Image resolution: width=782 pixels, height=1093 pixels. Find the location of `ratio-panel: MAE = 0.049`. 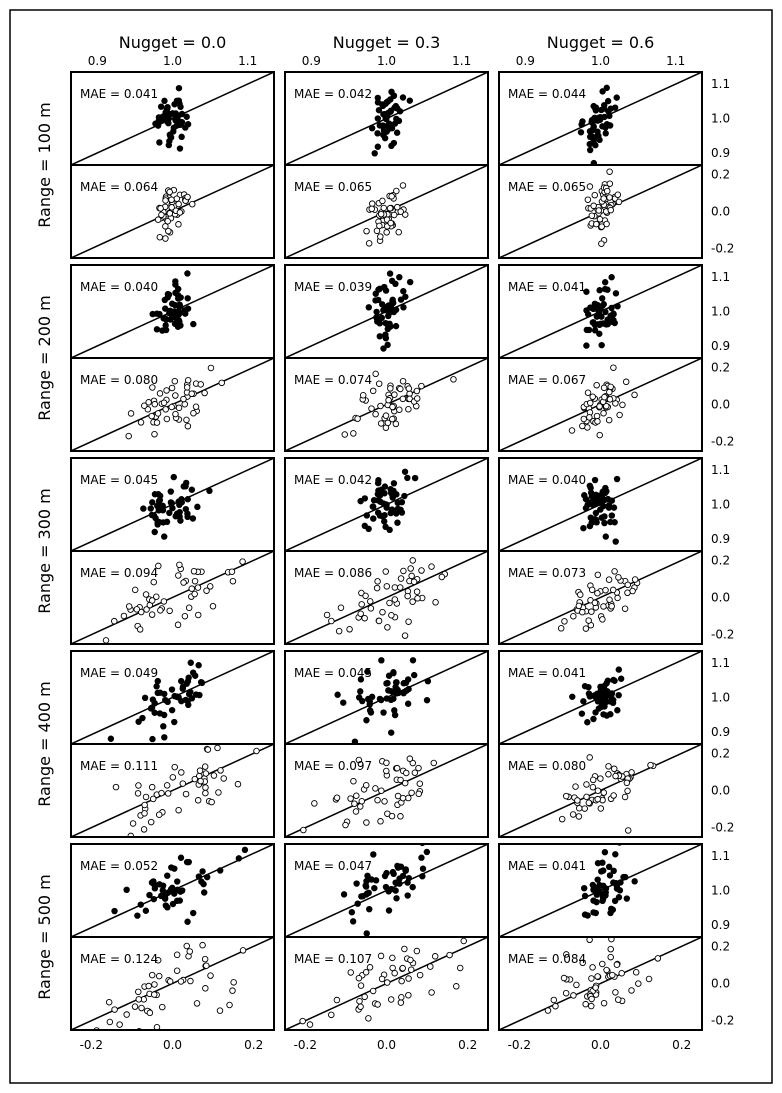

ratio-panel: MAE = 0.049 is located at coordinates (172, 697).